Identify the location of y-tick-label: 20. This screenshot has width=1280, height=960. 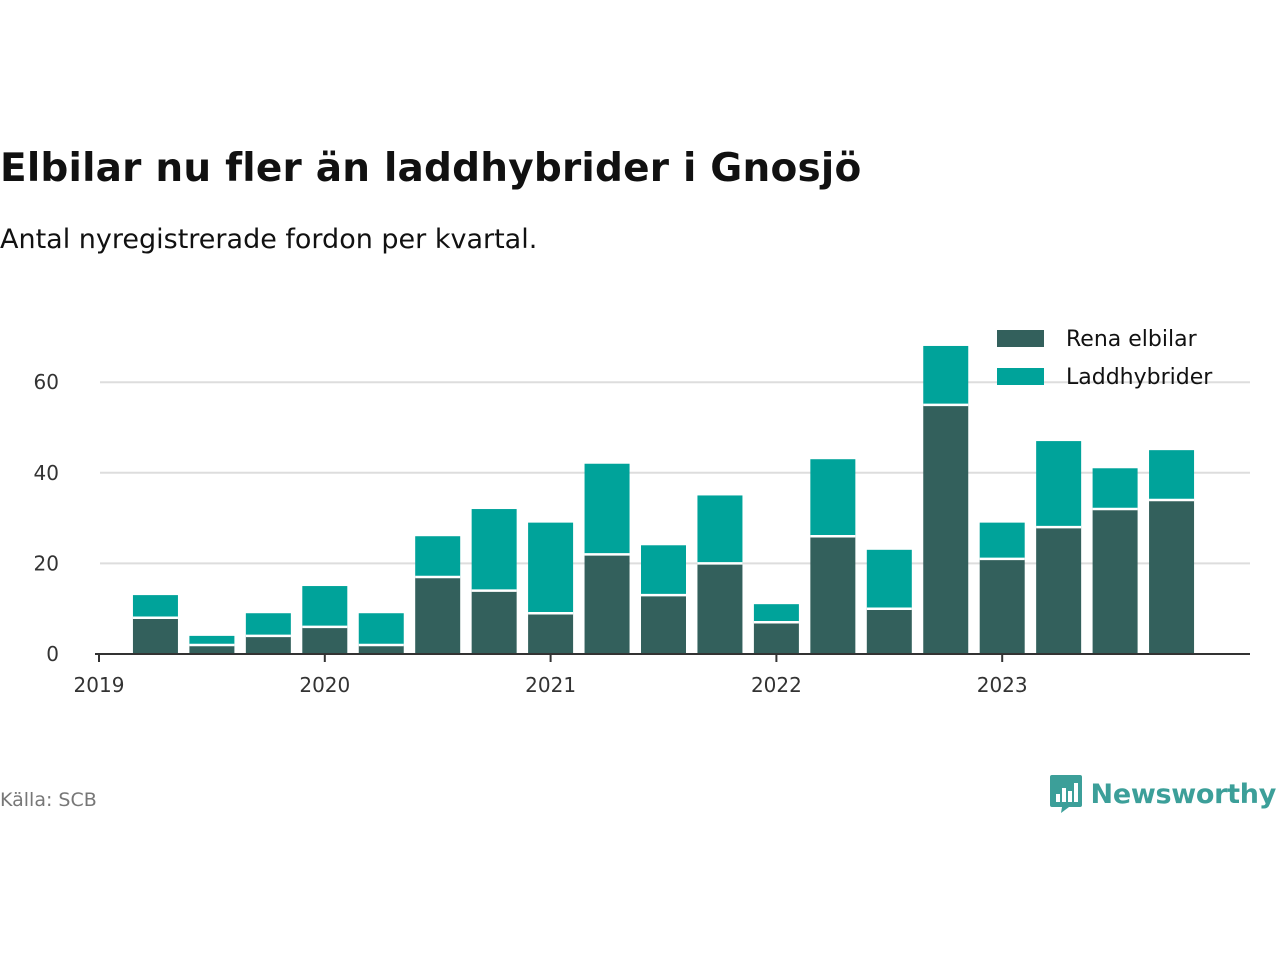
(46, 563).